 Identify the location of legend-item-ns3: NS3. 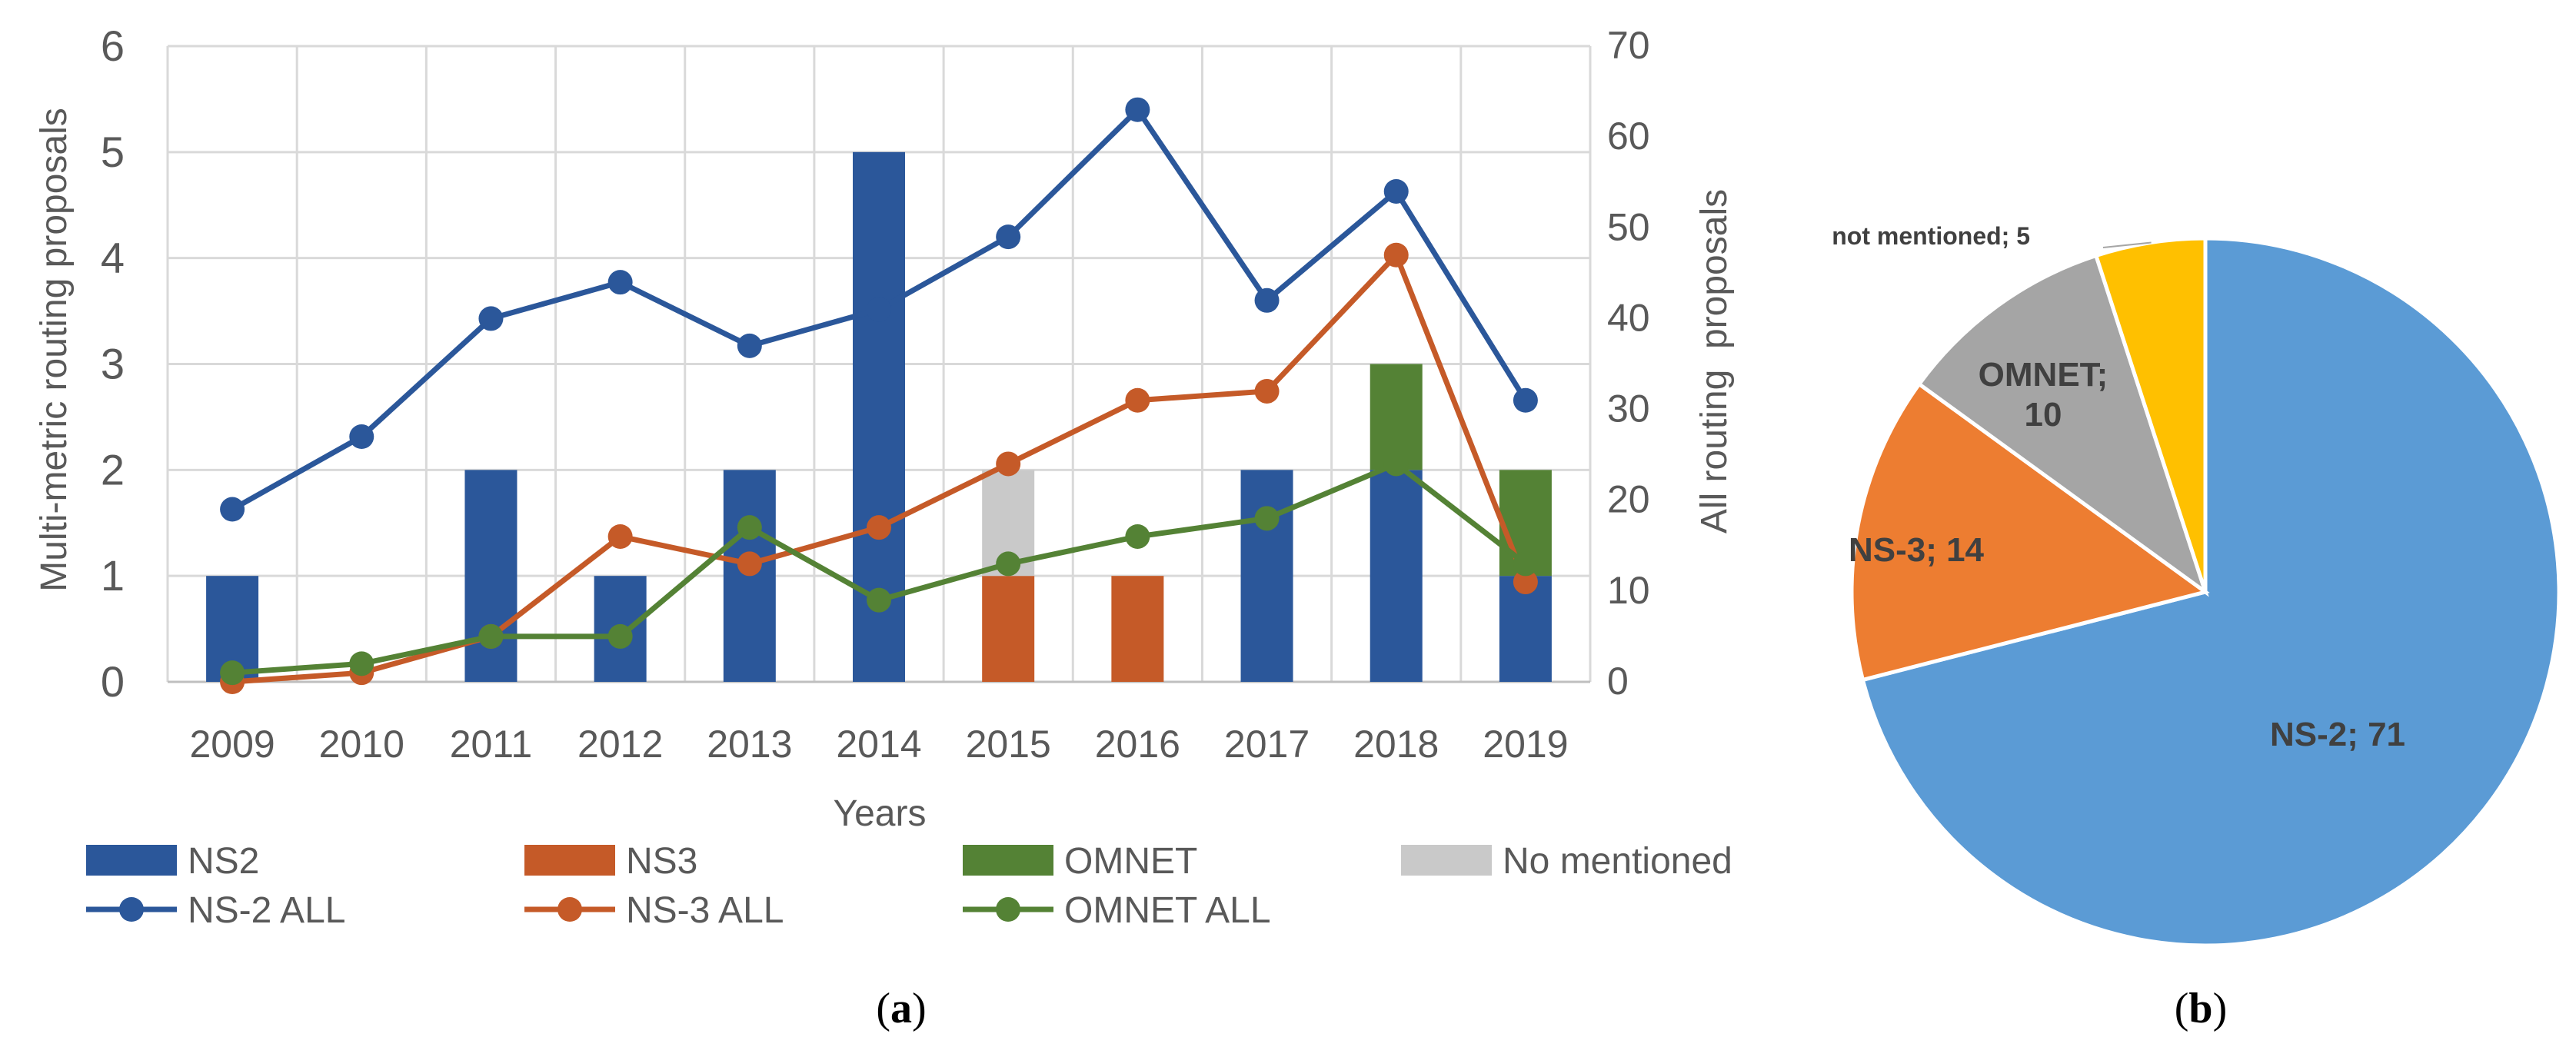
(610, 861).